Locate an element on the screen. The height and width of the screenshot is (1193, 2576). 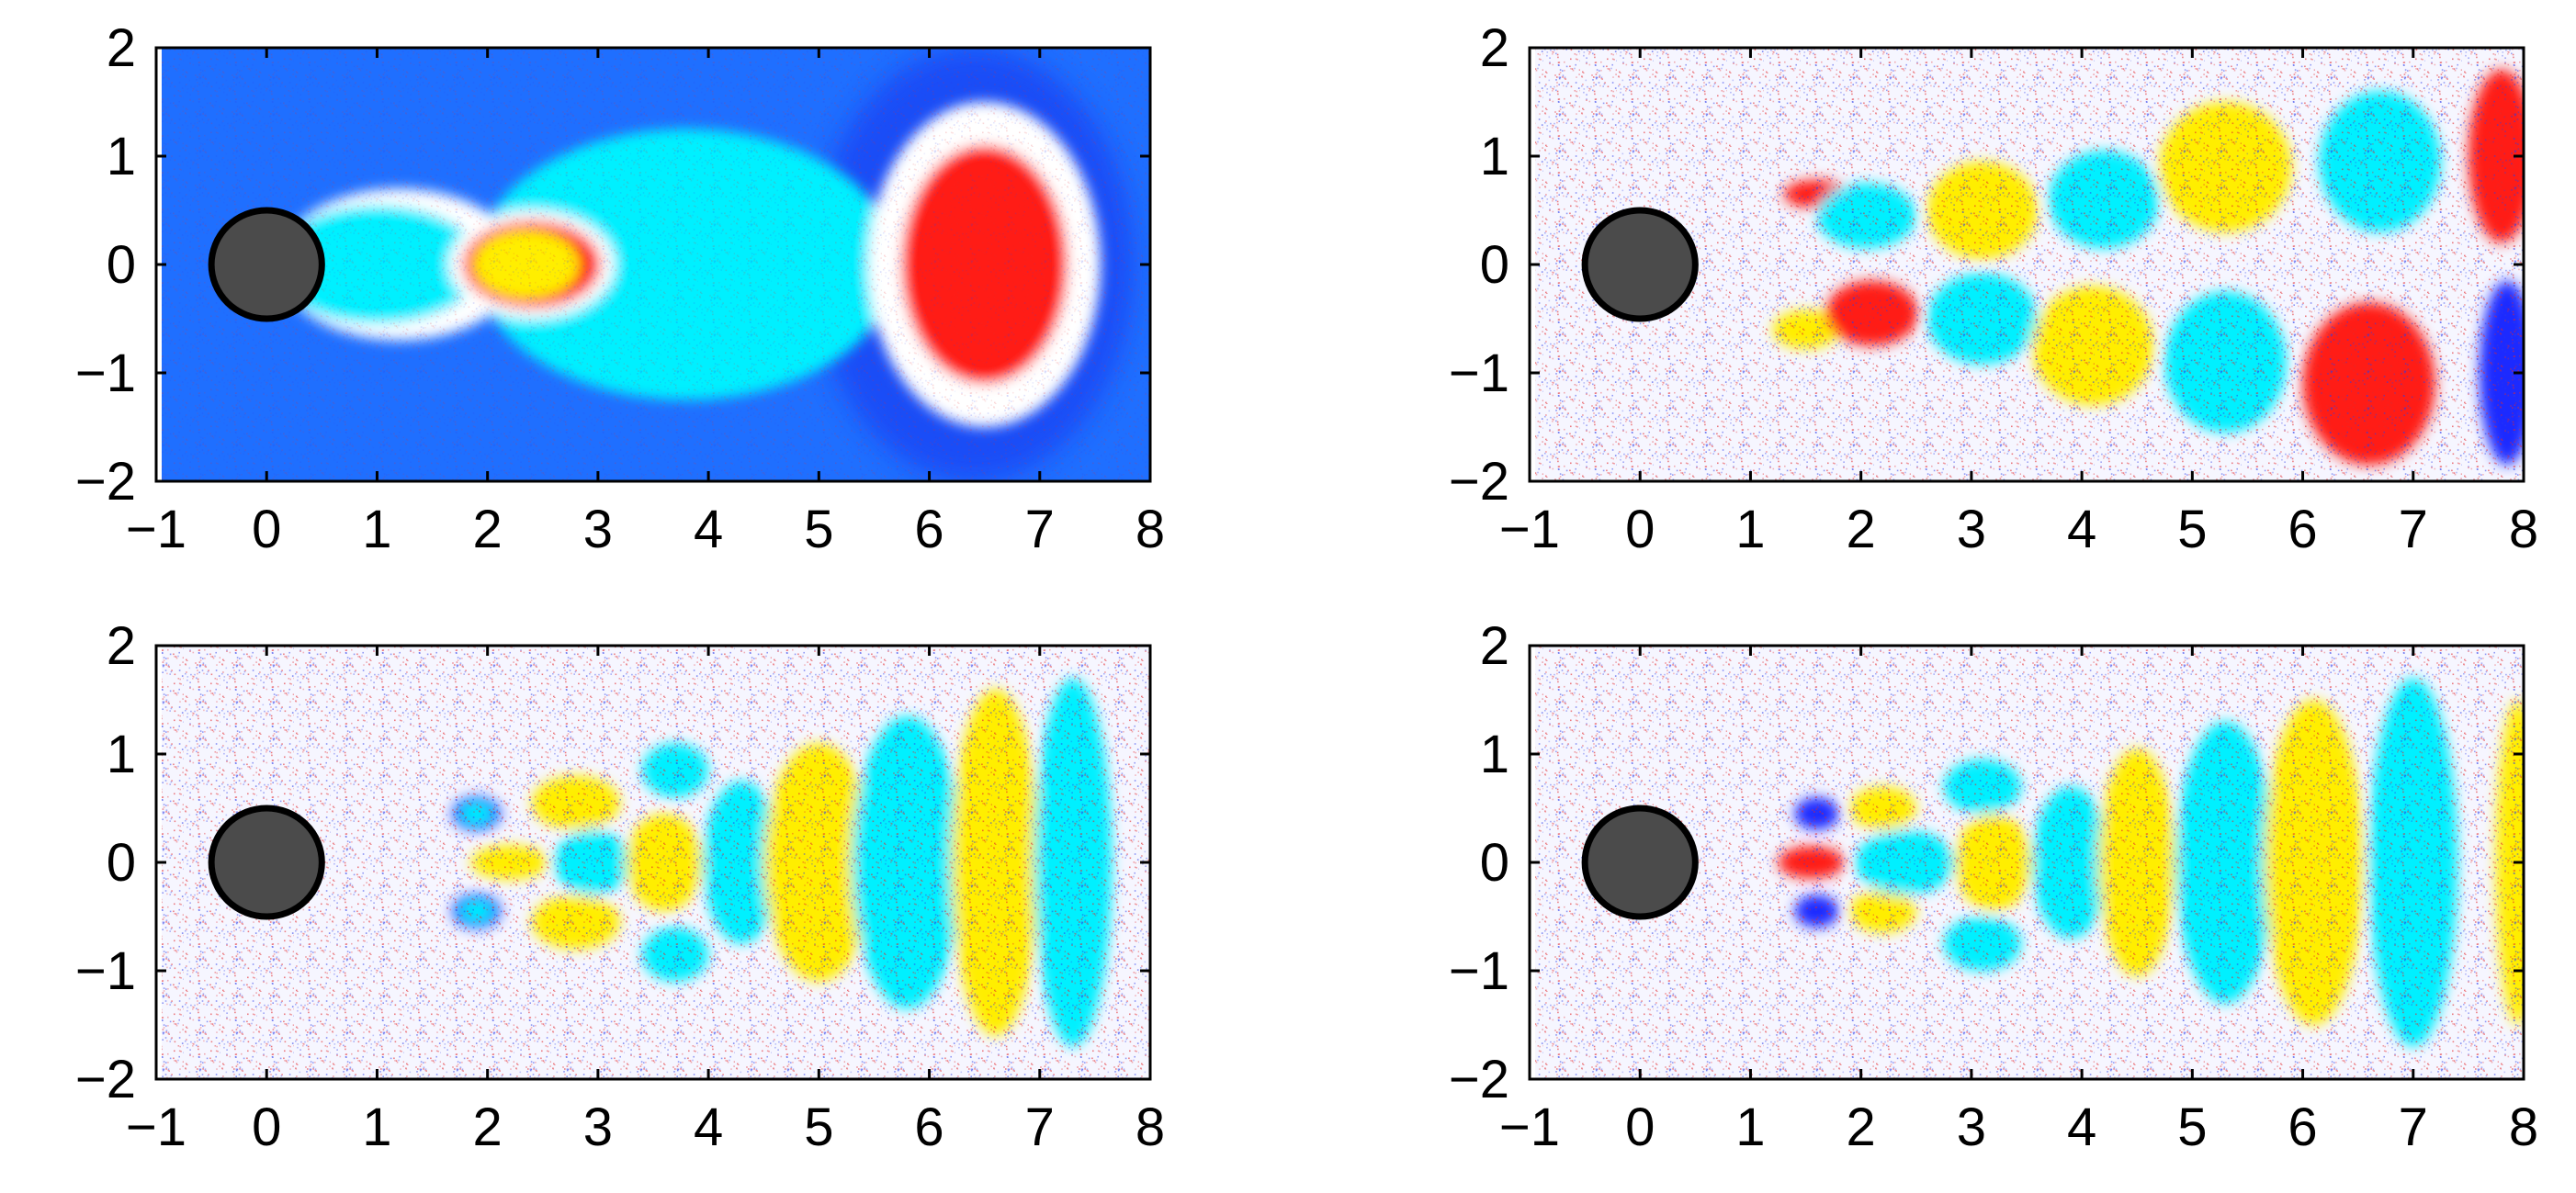
field-bottom-right is located at coordinates (2029, 862).